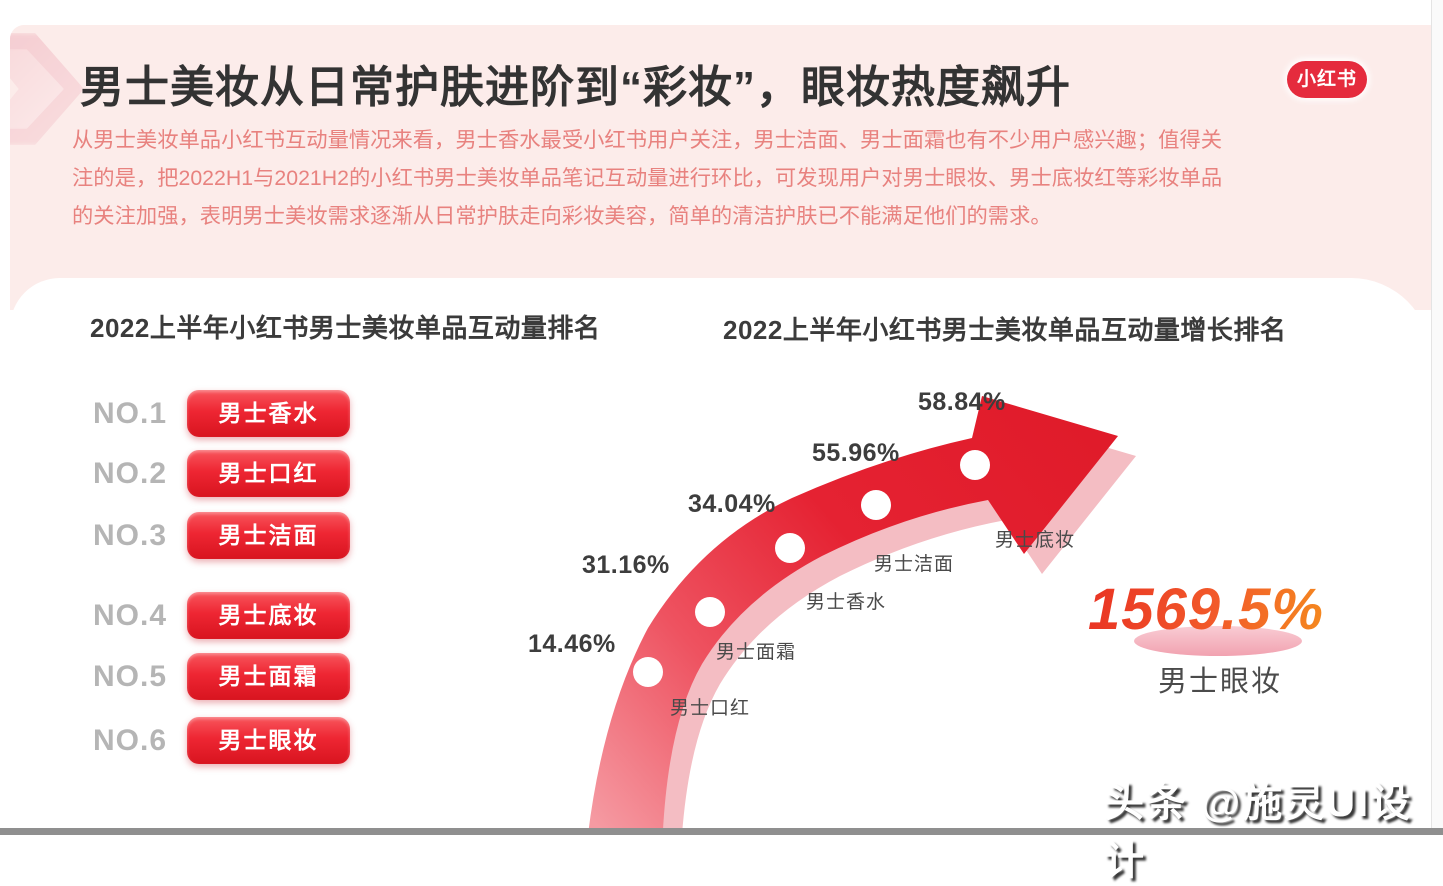 The width and height of the screenshot is (1443, 886). Describe the element at coordinates (268, 740) in the screenshot. I see `rank-item-pill: 男士眼妆` at that location.